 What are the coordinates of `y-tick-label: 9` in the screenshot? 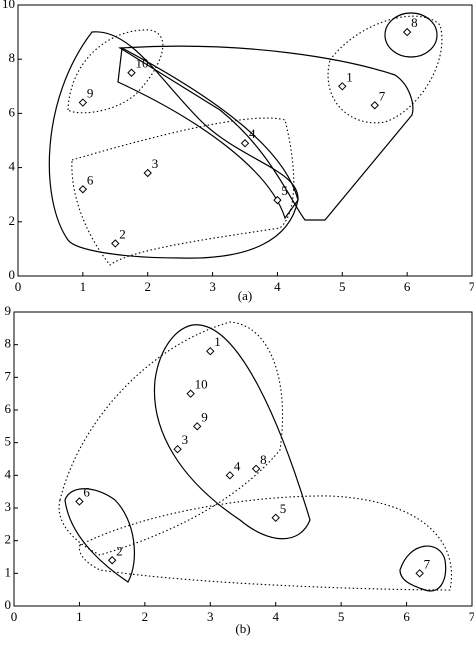 It's located at (8, 310).